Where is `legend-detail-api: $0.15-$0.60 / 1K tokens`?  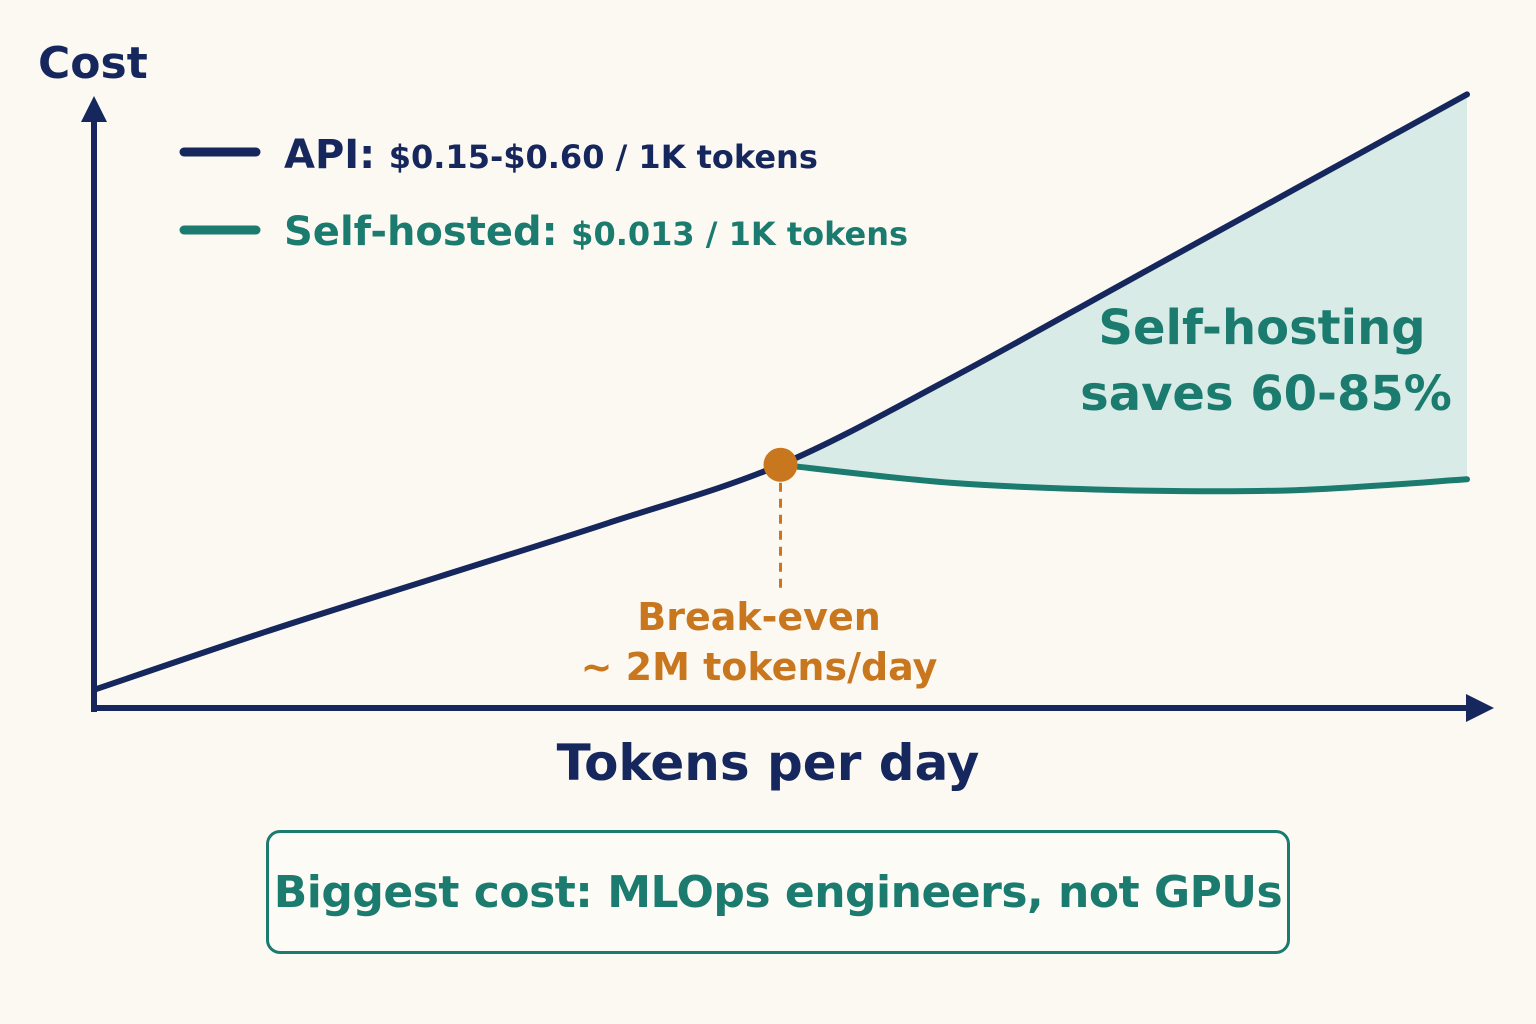
legend-detail-api: $0.15-$0.60 / 1K tokens is located at coordinates (603, 157).